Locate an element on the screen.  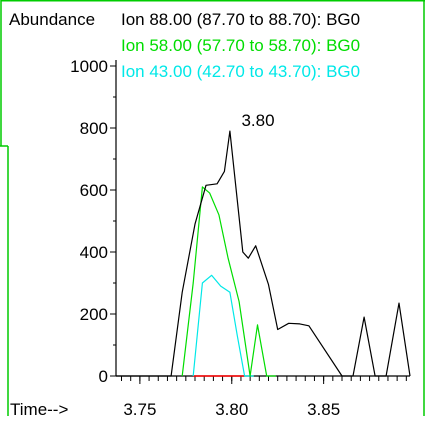
y-tick-label: 800 is located at coordinates (94, 128).